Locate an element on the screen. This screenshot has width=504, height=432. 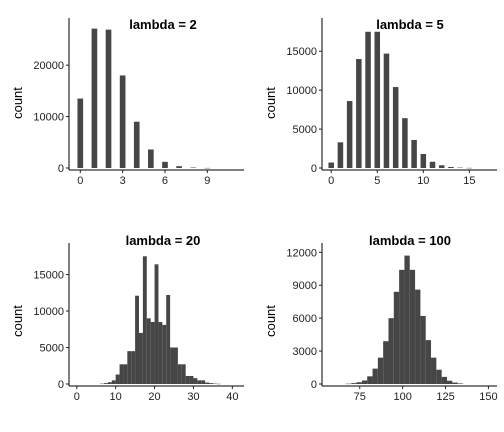
x-tick-label: 75 is located at coordinates (360, 397).